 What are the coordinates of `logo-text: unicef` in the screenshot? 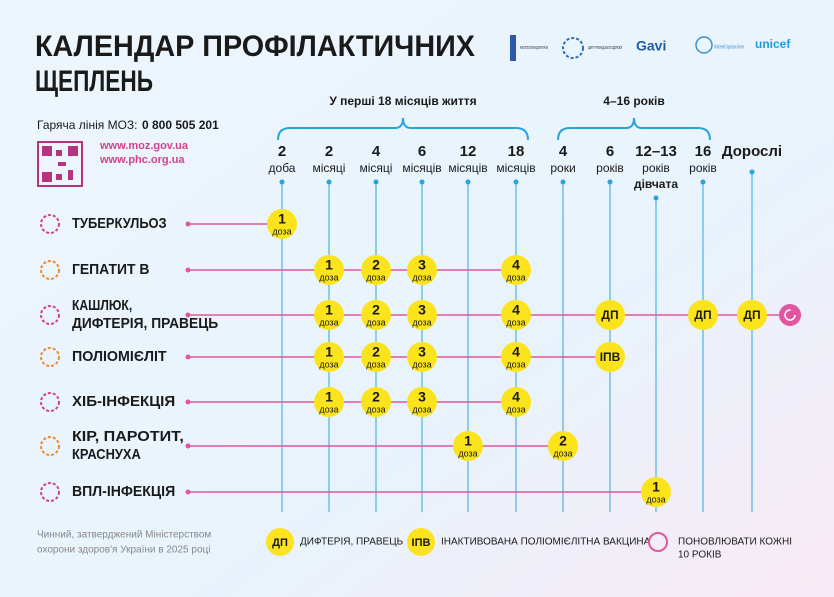 It's located at (773, 44).